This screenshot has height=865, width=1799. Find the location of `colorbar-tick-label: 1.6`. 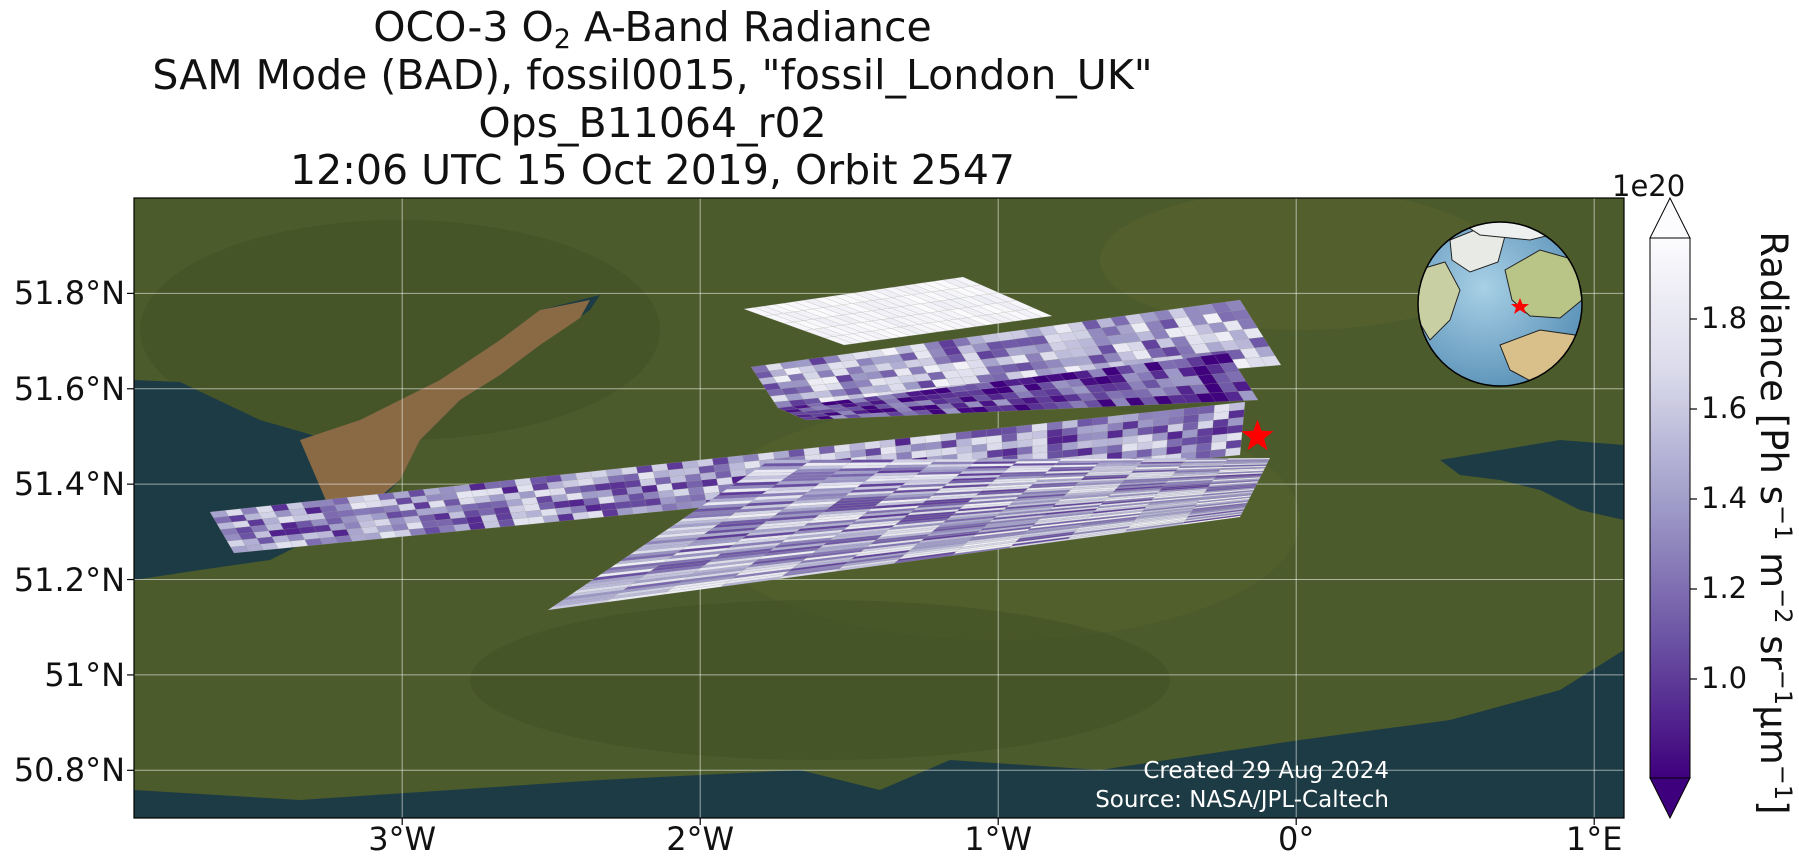

colorbar-tick-label: 1.6 is located at coordinates (1724, 408).